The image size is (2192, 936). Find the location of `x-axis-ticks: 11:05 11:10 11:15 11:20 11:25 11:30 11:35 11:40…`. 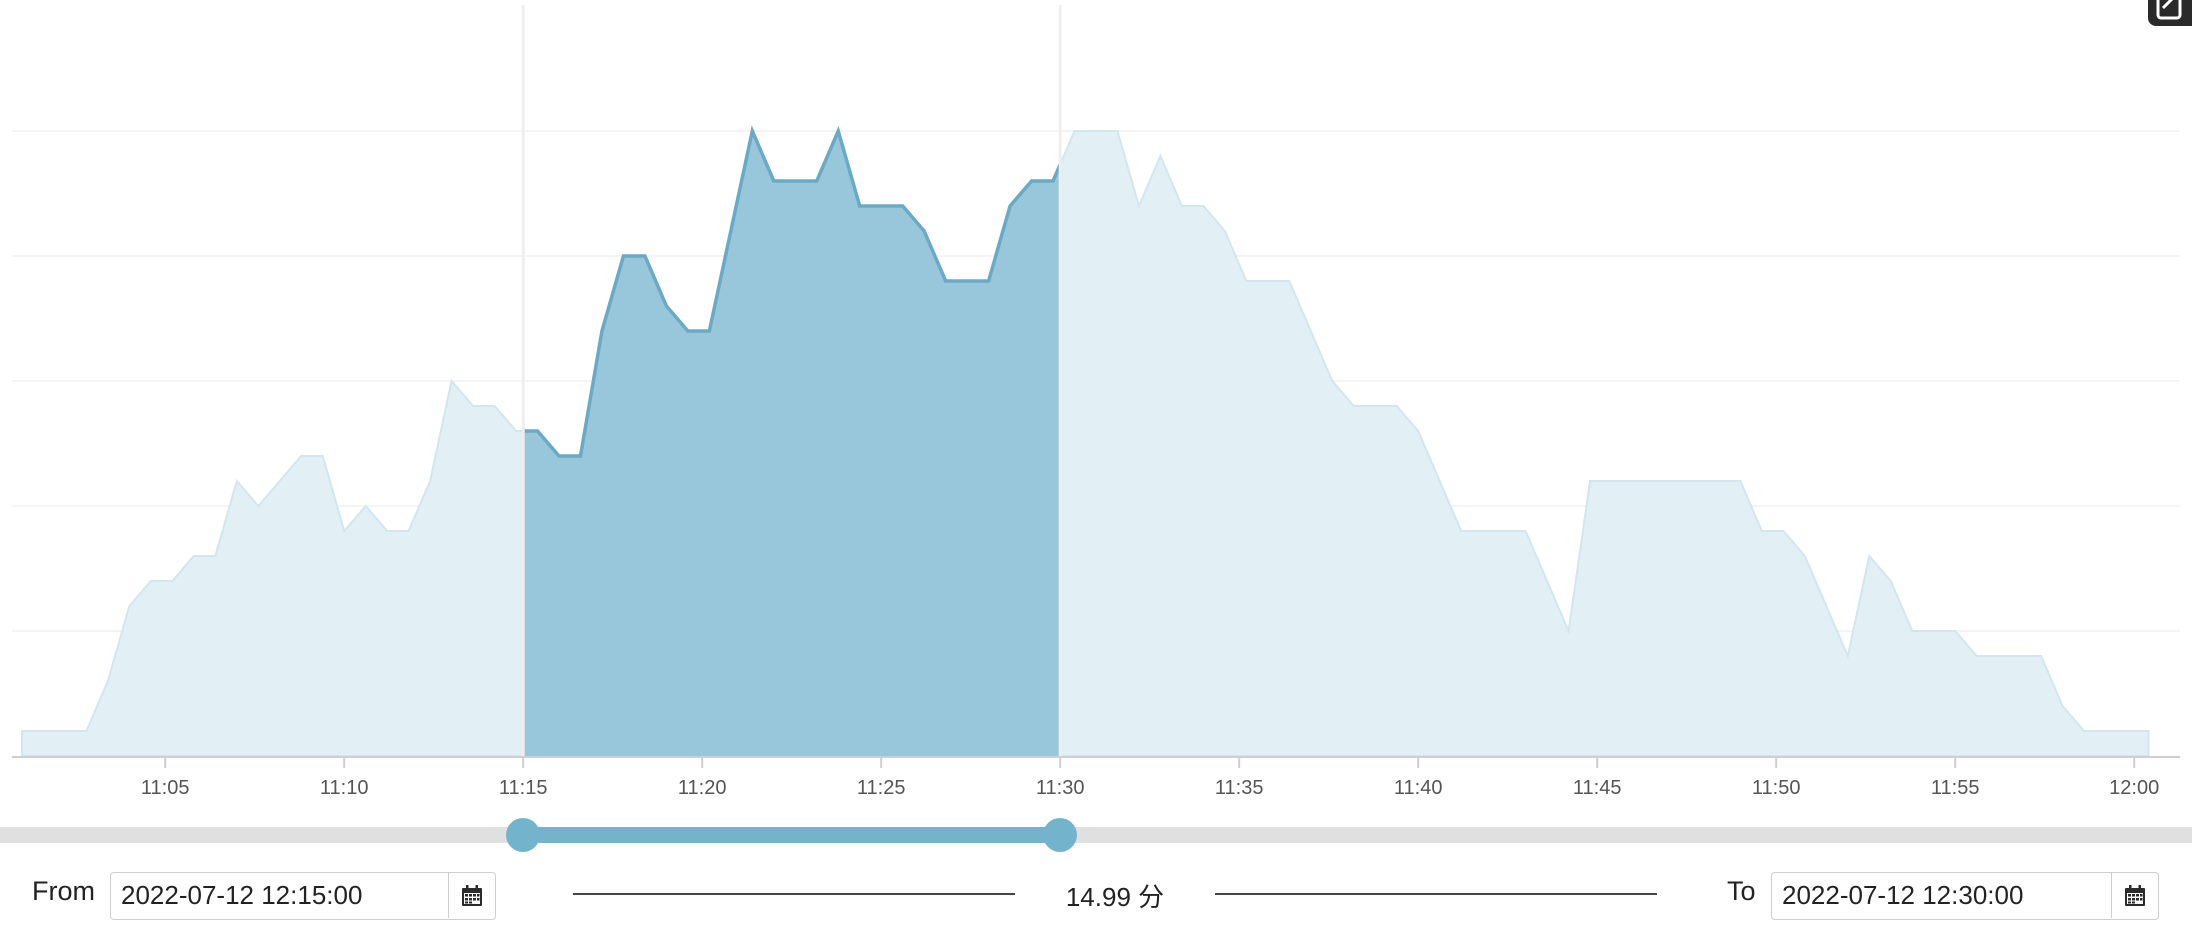

x-axis-ticks: 11:05 11:10 11:15 11:20 11:25 11:30 11:35 11:40… is located at coordinates (1150, 778).